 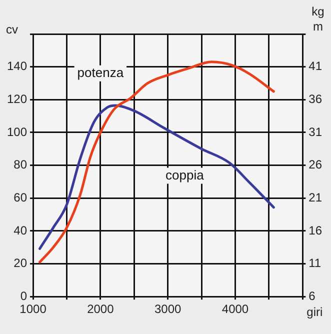 What do you see at coordinates (315, 165) in the screenshot?
I see `y2-tick-label: 26` at bounding box center [315, 165].